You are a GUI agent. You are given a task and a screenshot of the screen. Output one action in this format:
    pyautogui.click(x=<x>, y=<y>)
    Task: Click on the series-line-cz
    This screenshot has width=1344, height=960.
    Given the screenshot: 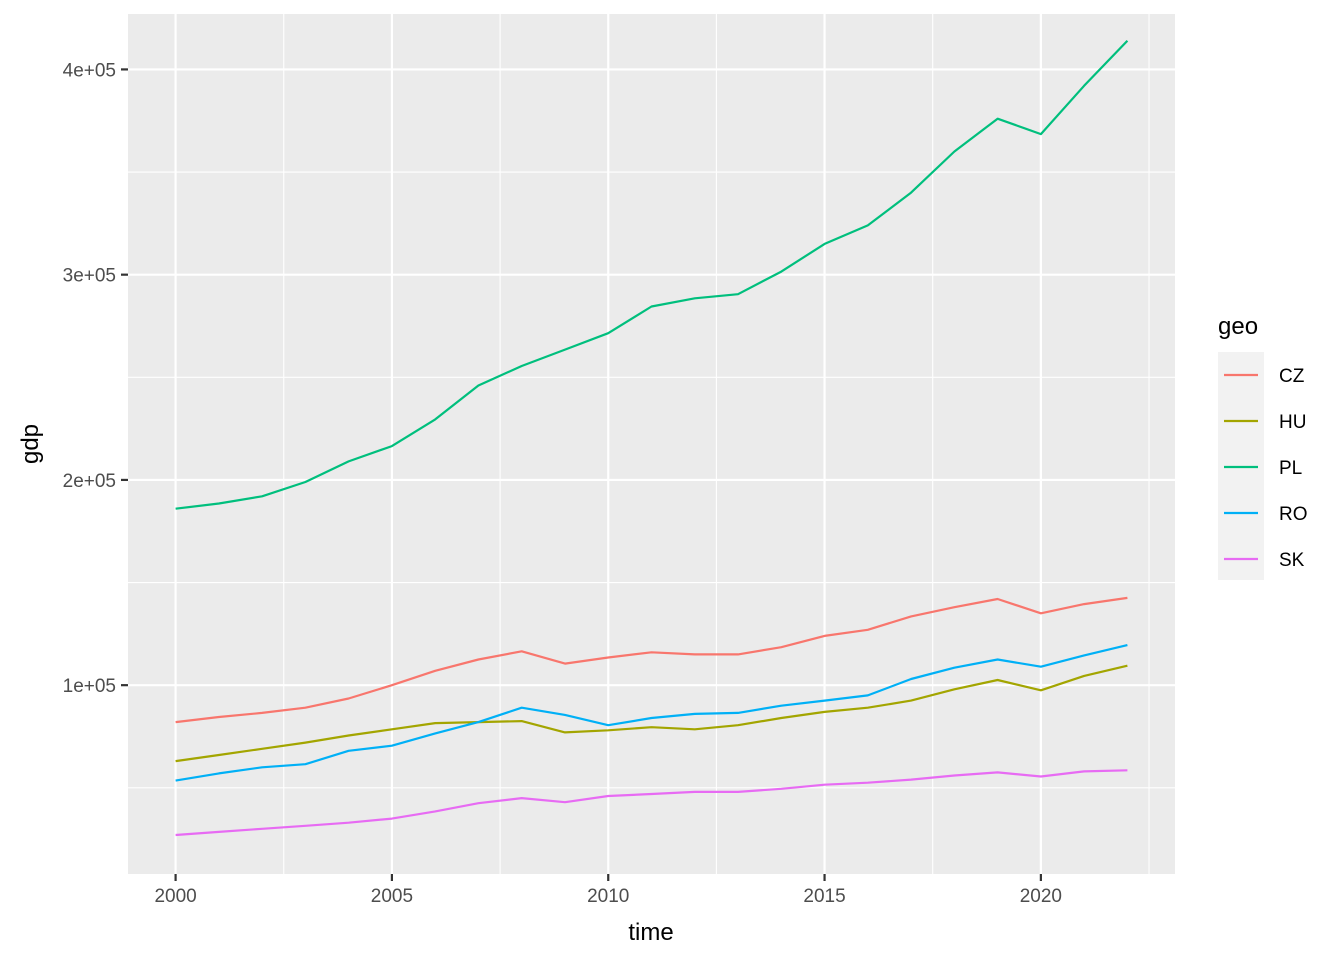 What is the action you would take?
    pyautogui.click(x=651, y=660)
    